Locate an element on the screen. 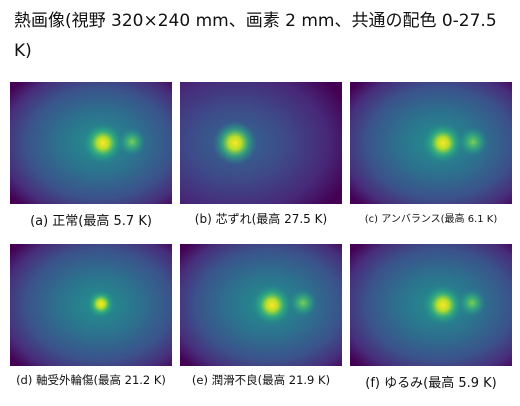  panel: (e) 潤滑不良(最高 21.9 K) is located at coordinates (261, 316).